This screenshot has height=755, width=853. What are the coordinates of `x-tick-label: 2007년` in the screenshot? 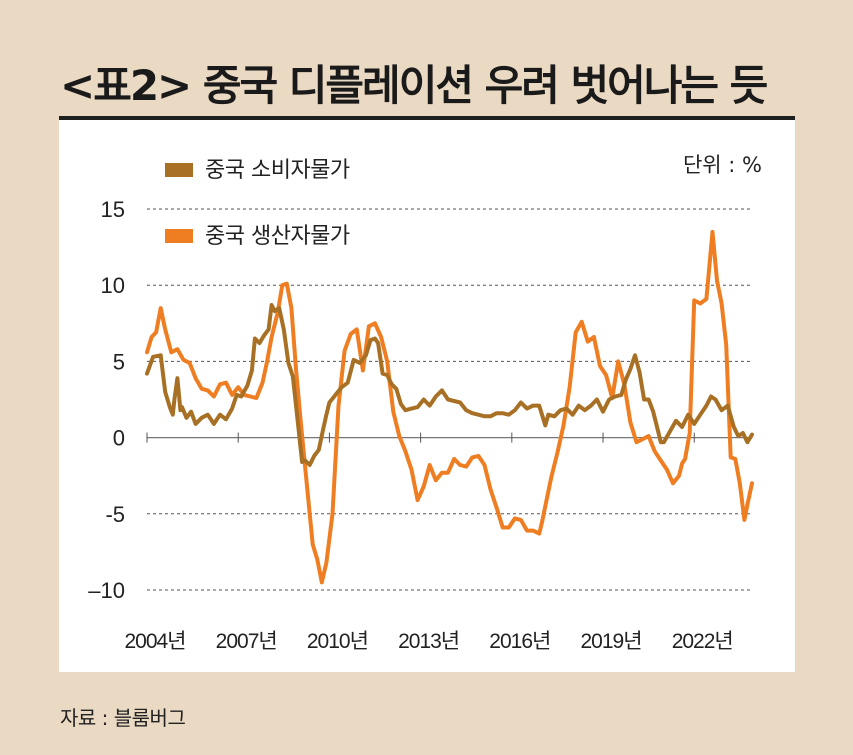 It's located at (246, 641).